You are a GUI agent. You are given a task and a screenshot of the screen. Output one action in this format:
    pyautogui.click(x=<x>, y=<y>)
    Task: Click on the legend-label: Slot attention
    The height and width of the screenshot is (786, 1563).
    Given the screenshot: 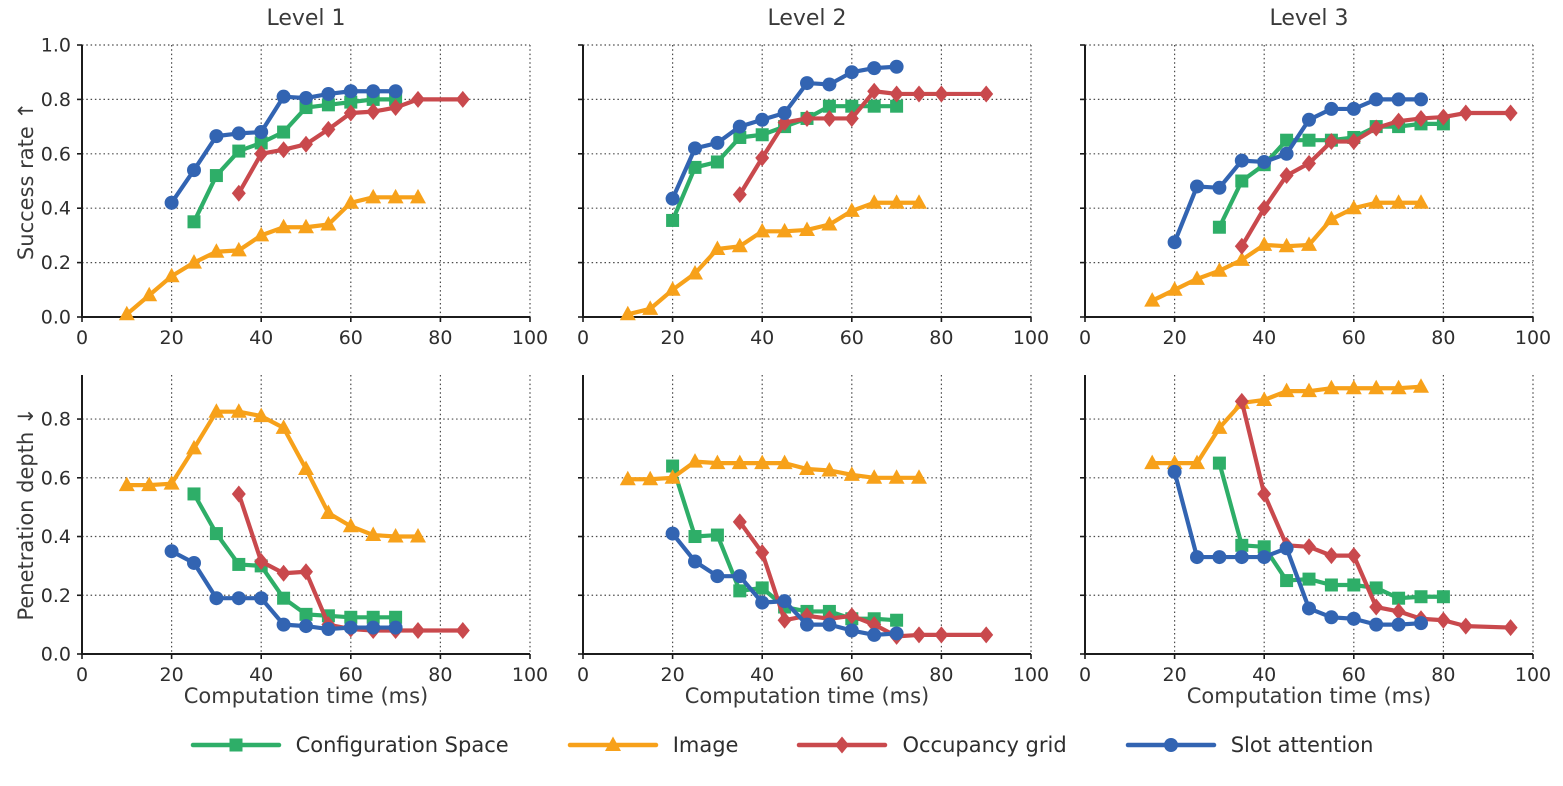 What is the action you would take?
    pyautogui.click(x=1302, y=745)
    